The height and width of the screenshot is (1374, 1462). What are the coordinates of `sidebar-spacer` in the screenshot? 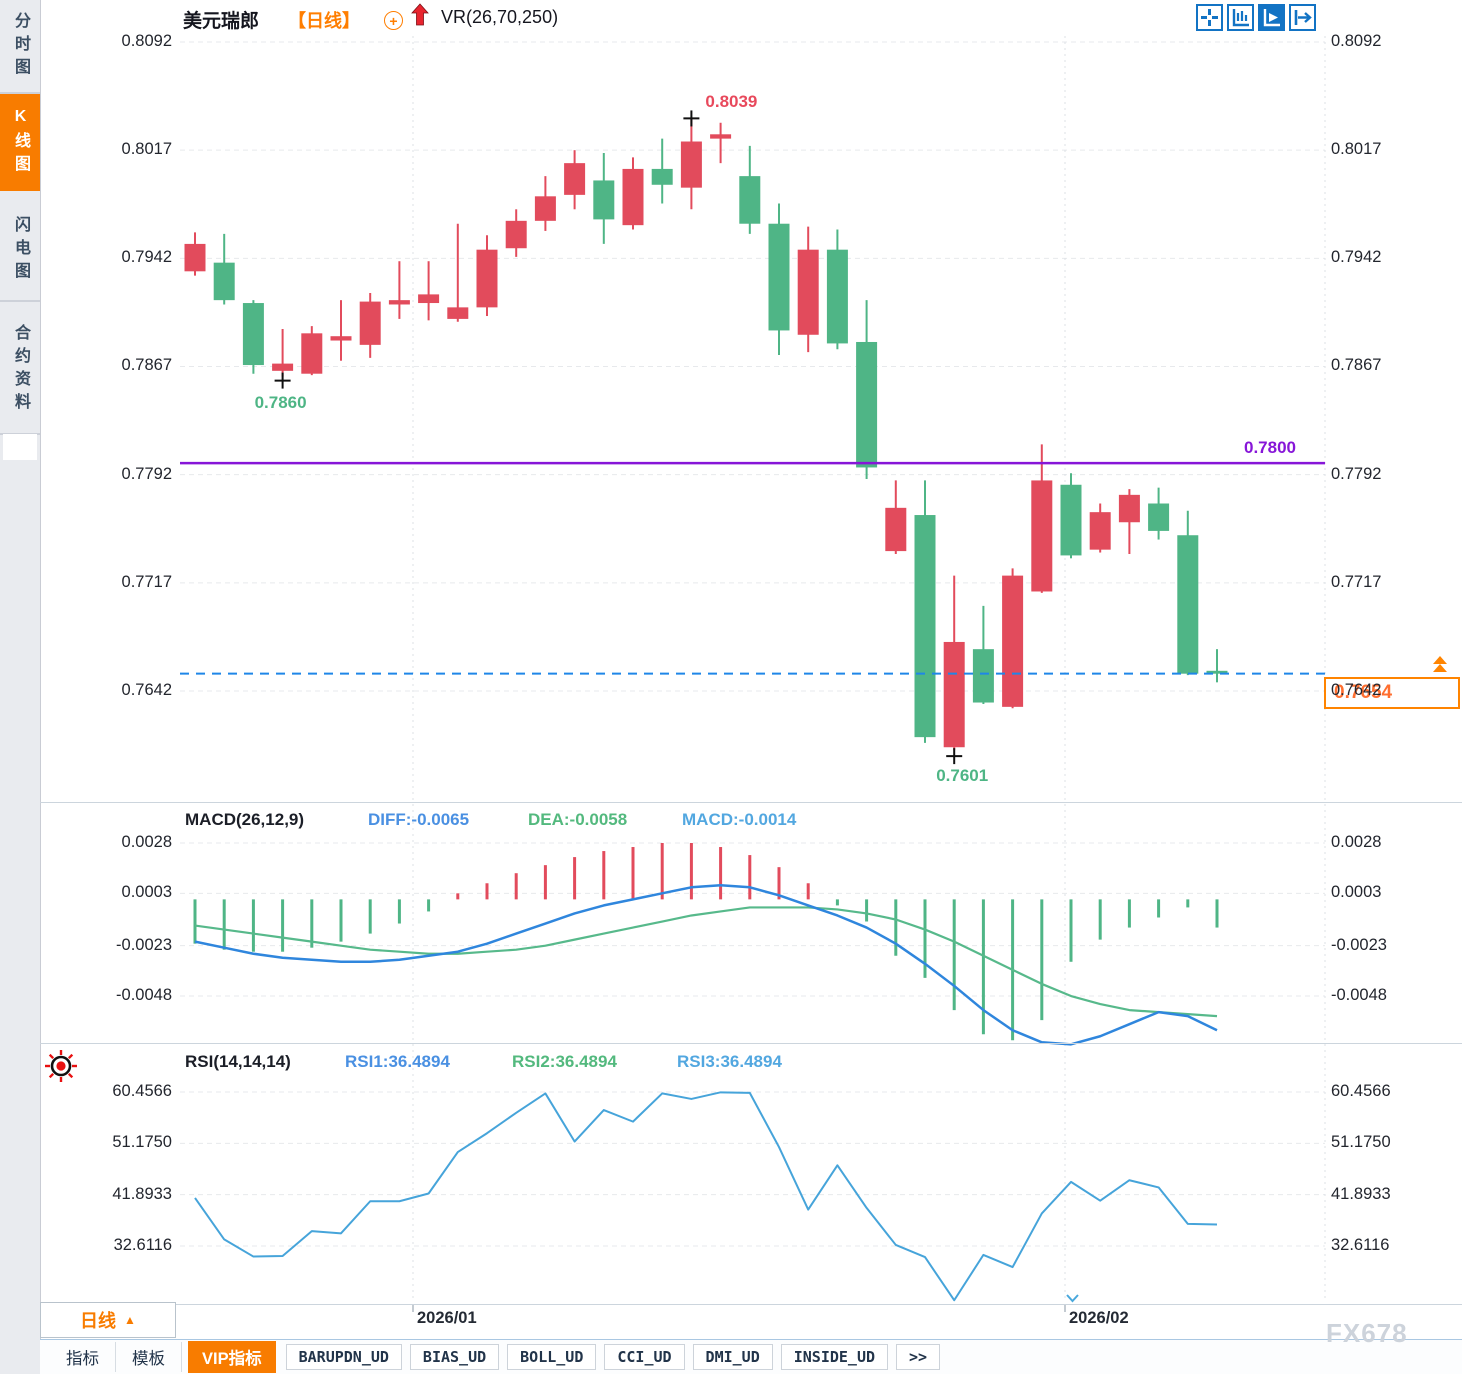 It's located at (20, 447).